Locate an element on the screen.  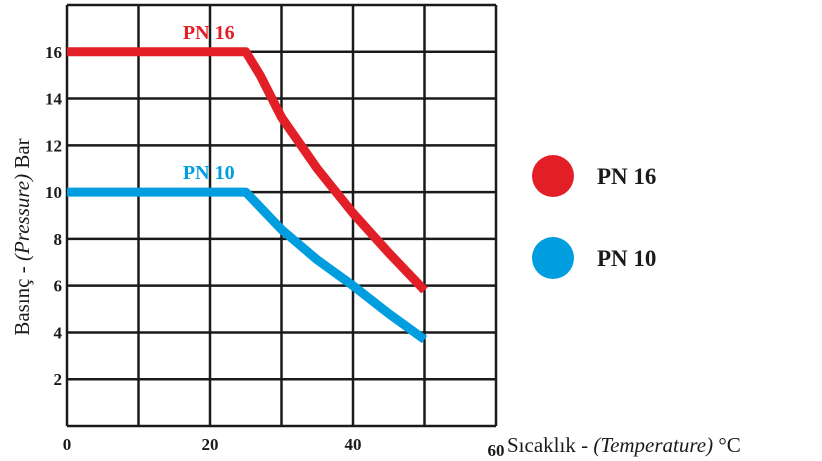
x-tick-label-20: 20 is located at coordinates (210, 444).